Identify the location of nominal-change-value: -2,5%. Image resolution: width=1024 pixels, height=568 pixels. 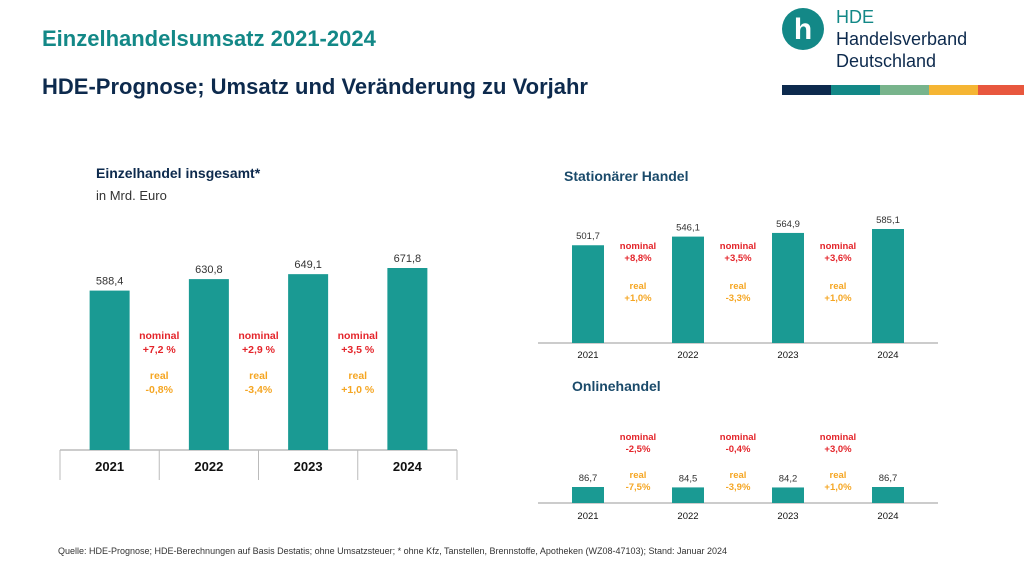
(638, 449).